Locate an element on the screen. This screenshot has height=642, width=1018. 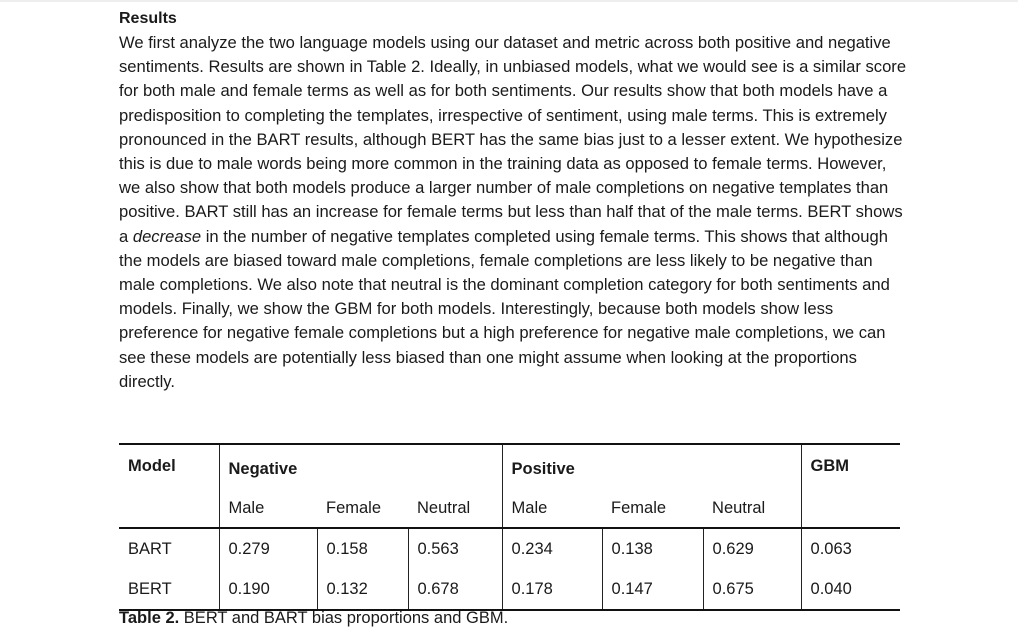
table-cell: 0.132 is located at coordinates (362, 589).